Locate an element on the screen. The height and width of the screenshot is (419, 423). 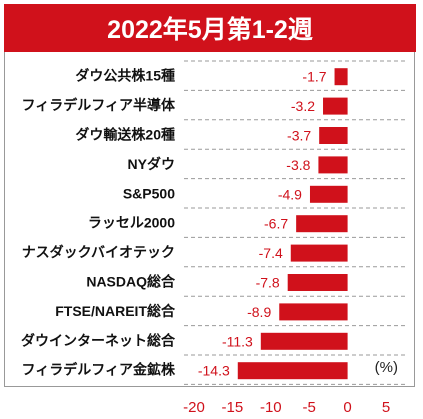
category-label: ナスダックバイオテック is located at coordinates (98, 252).